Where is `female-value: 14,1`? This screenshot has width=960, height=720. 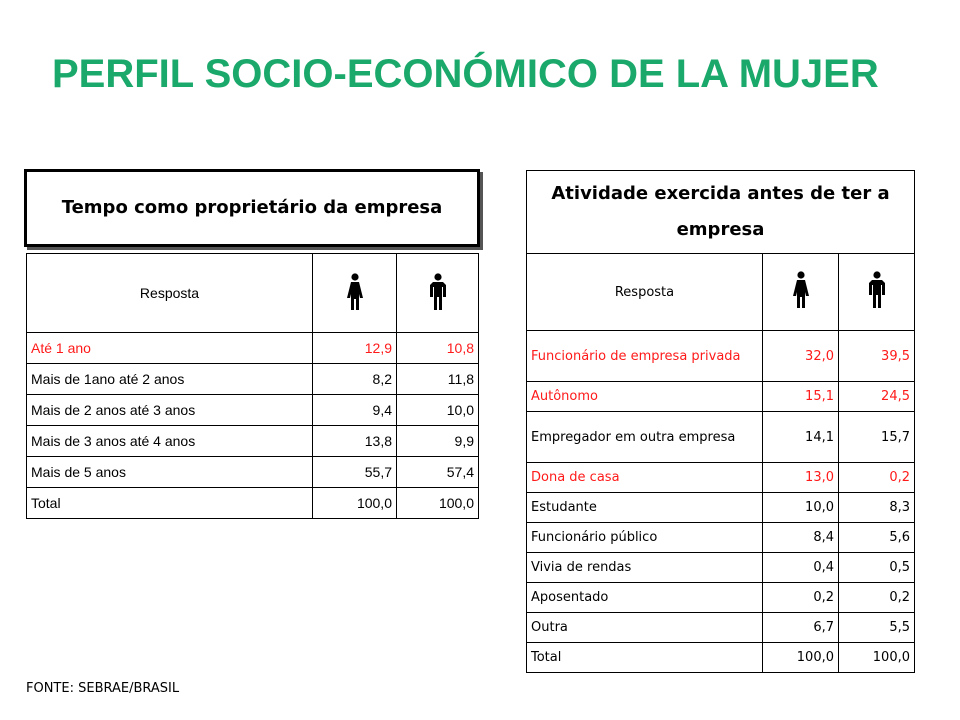
female-value: 14,1 is located at coordinates (800, 437).